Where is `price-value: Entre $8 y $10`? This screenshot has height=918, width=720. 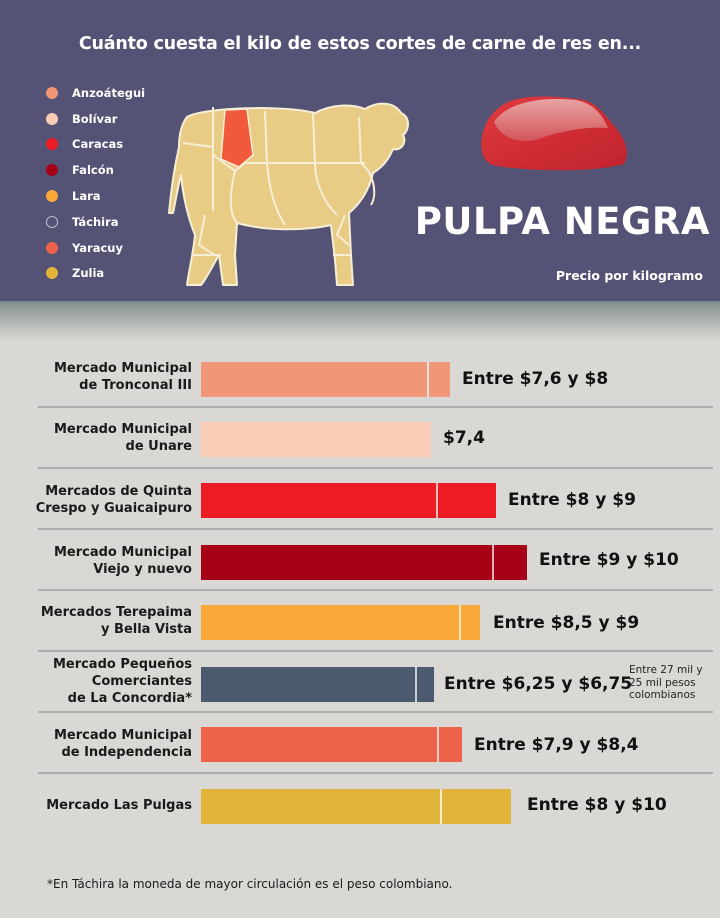 price-value: Entre $8 y $10 is located at coordinates (597, 805).